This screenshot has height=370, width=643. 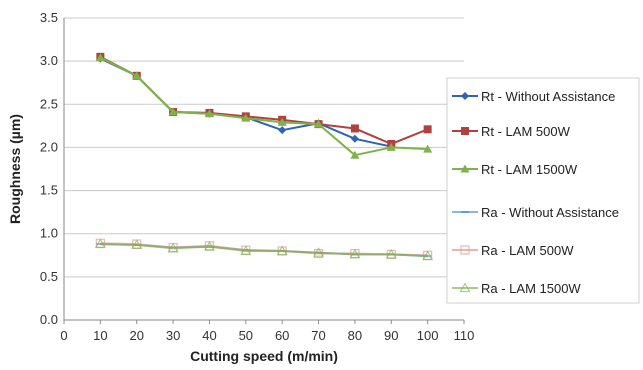 What do you see at coordinates (246, 335) in the screenshot?
I see `x-tick-label: 50` at bounding box center [246, 335].